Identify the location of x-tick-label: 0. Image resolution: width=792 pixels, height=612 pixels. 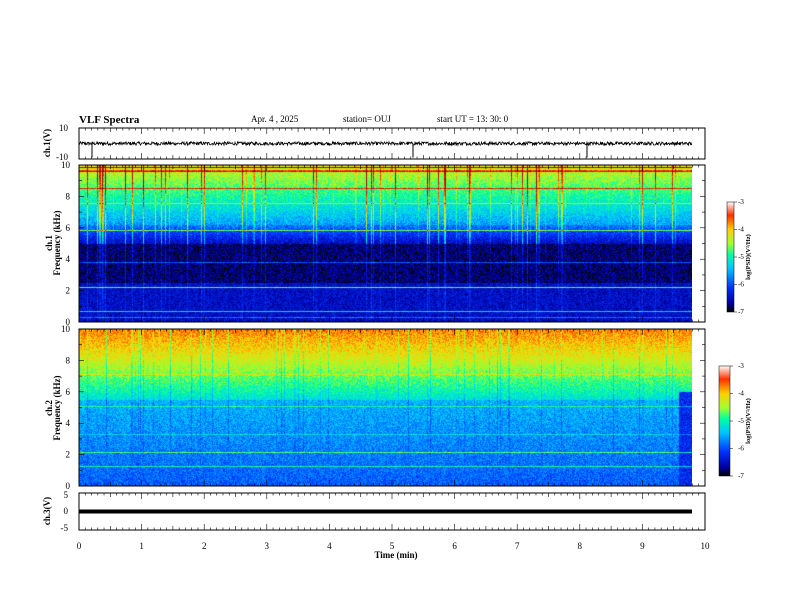
(79, 546).